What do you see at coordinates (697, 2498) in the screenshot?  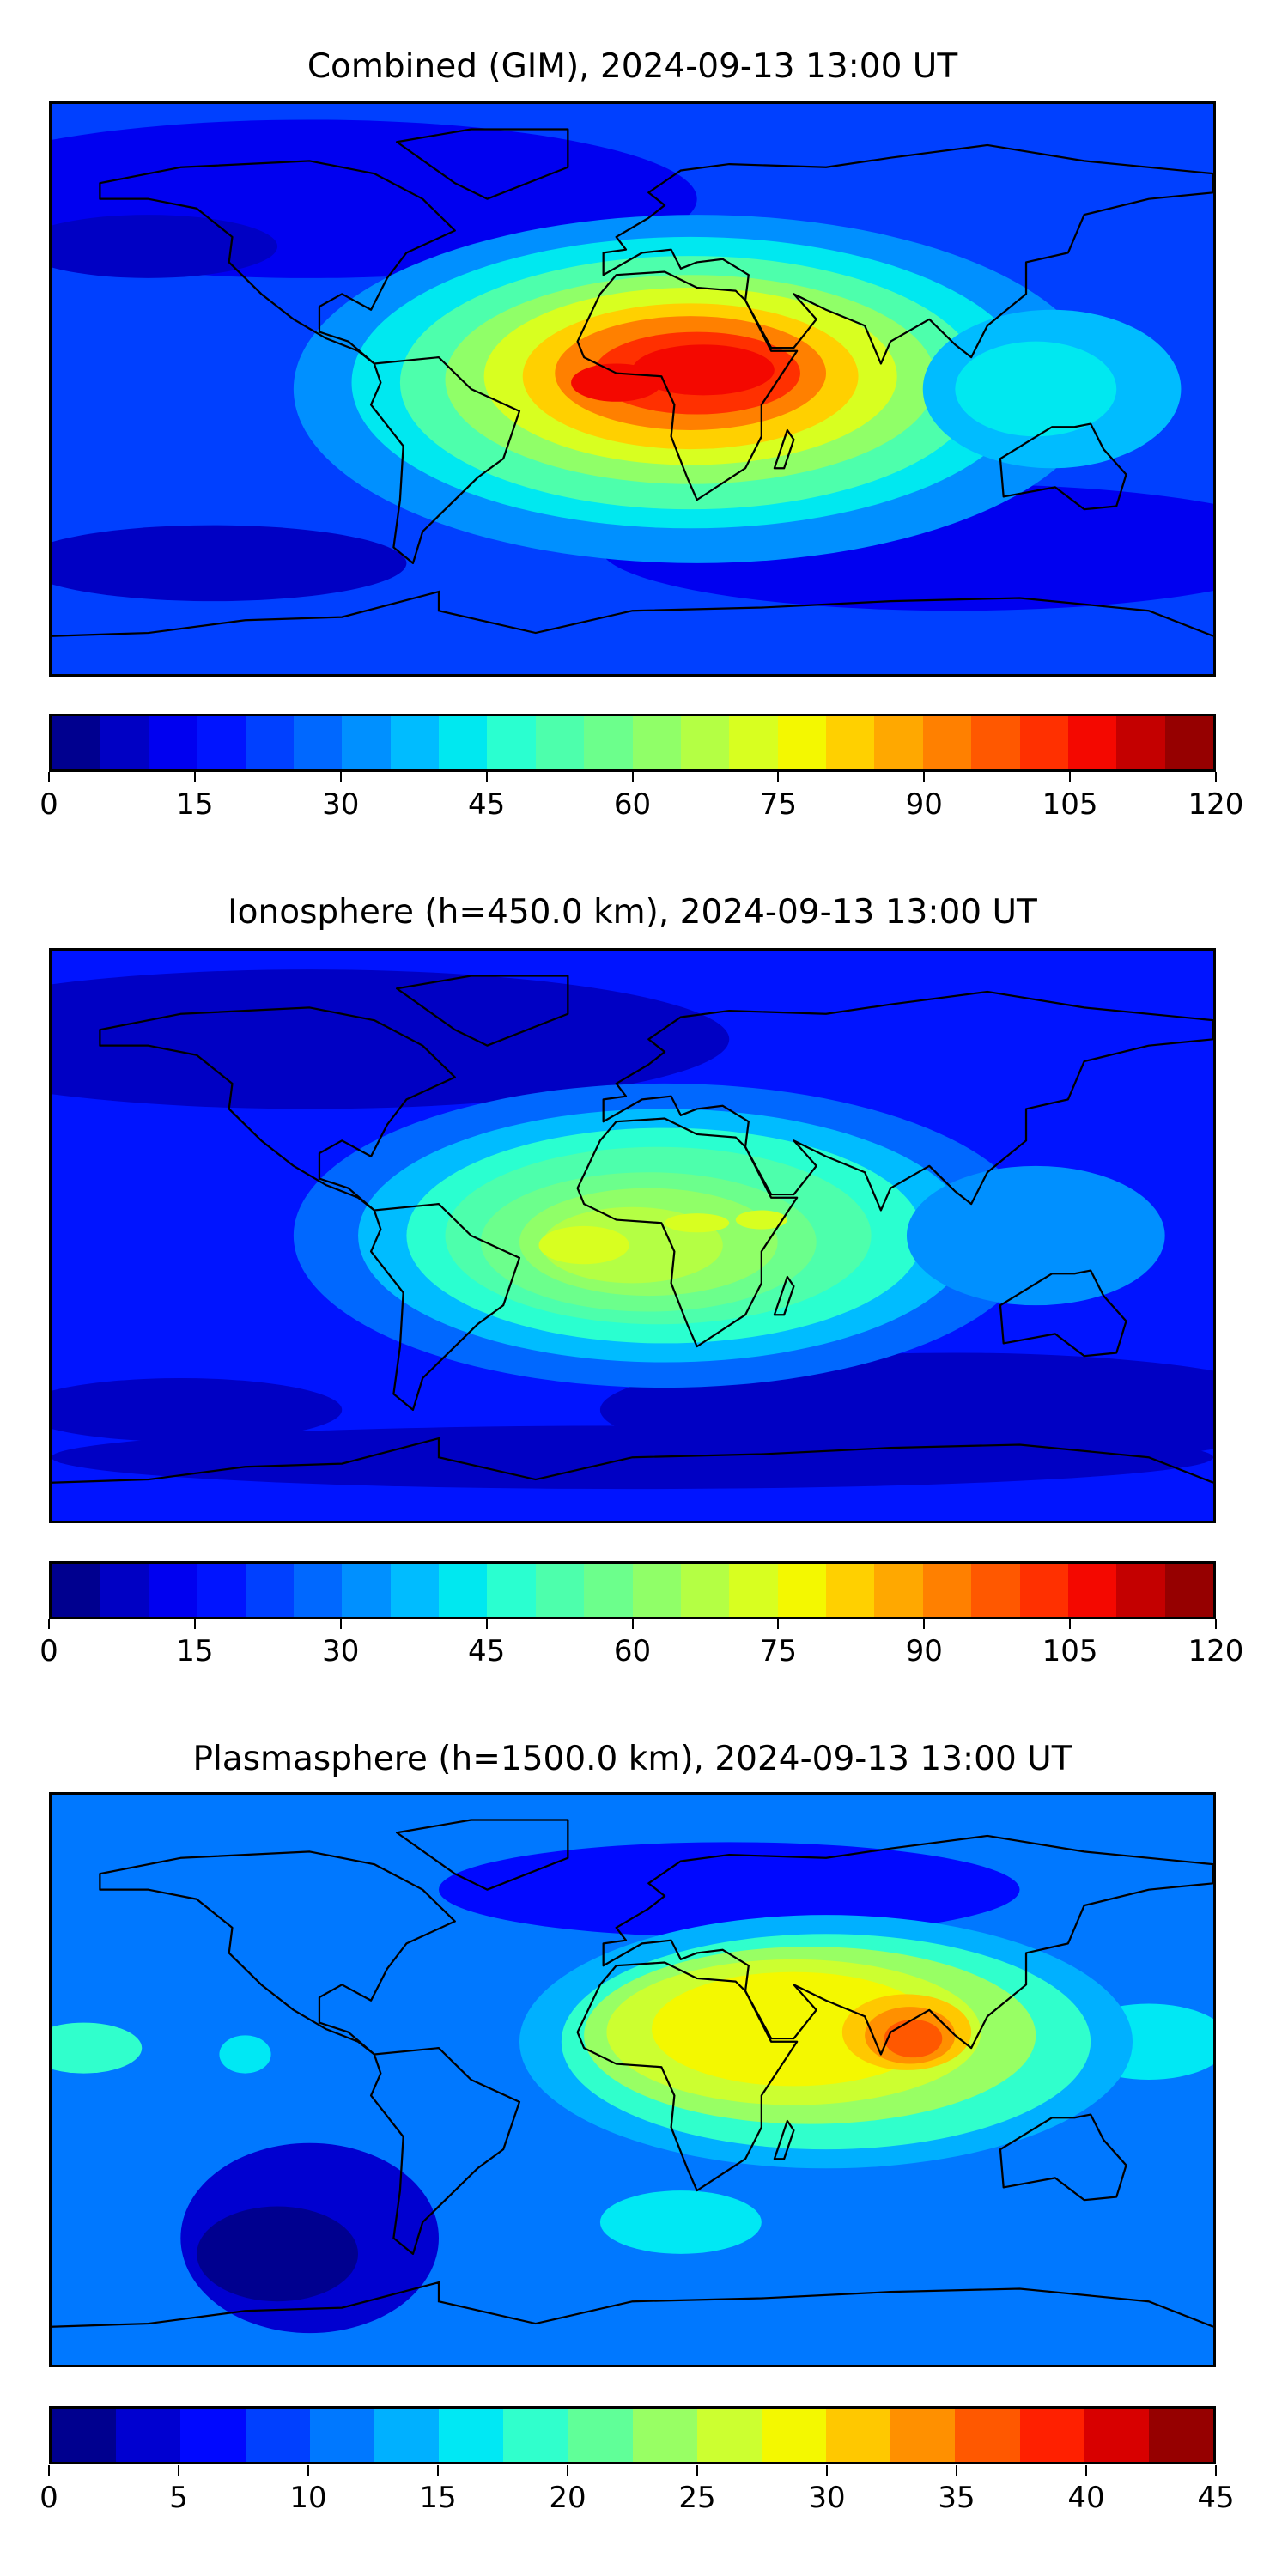 I see `colorbar-tick-label: 25` at bounding box center [697, 2498].